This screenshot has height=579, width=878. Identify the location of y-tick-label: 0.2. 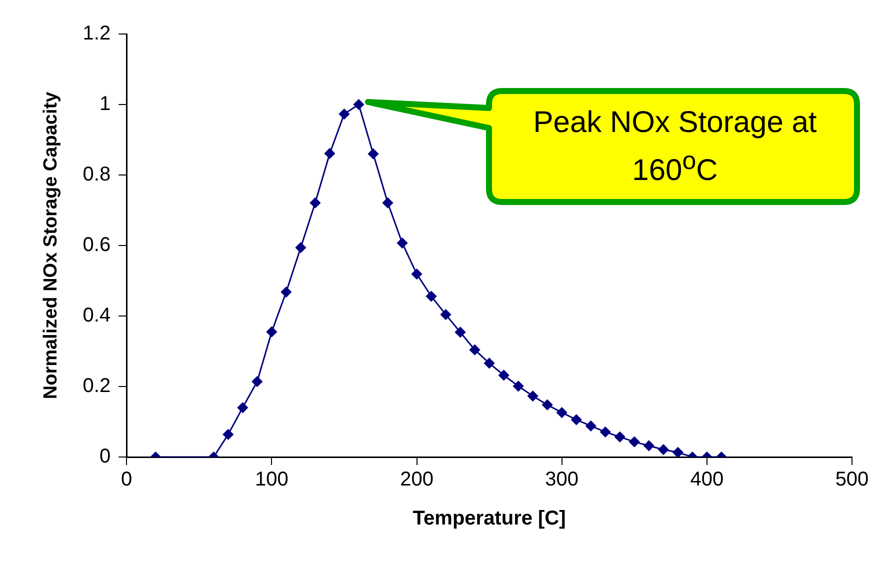
(96, 386).